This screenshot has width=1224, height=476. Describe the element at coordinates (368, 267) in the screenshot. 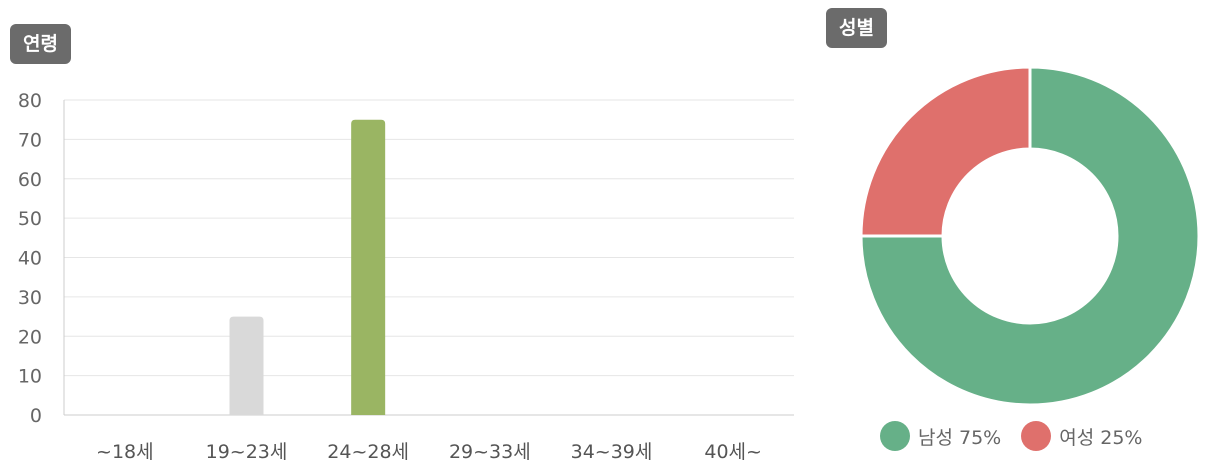

I see `bar-24~28세` at that location.